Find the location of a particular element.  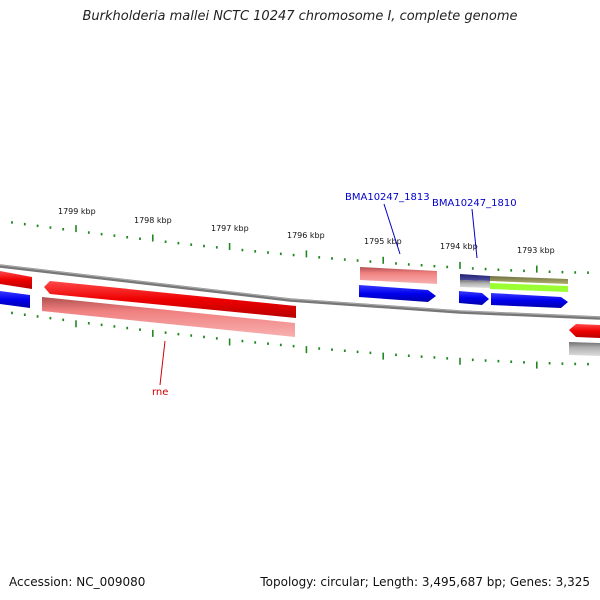

gene-label-bma10247-1813: BMA10247_1813 is located at coordinates (387, 197).